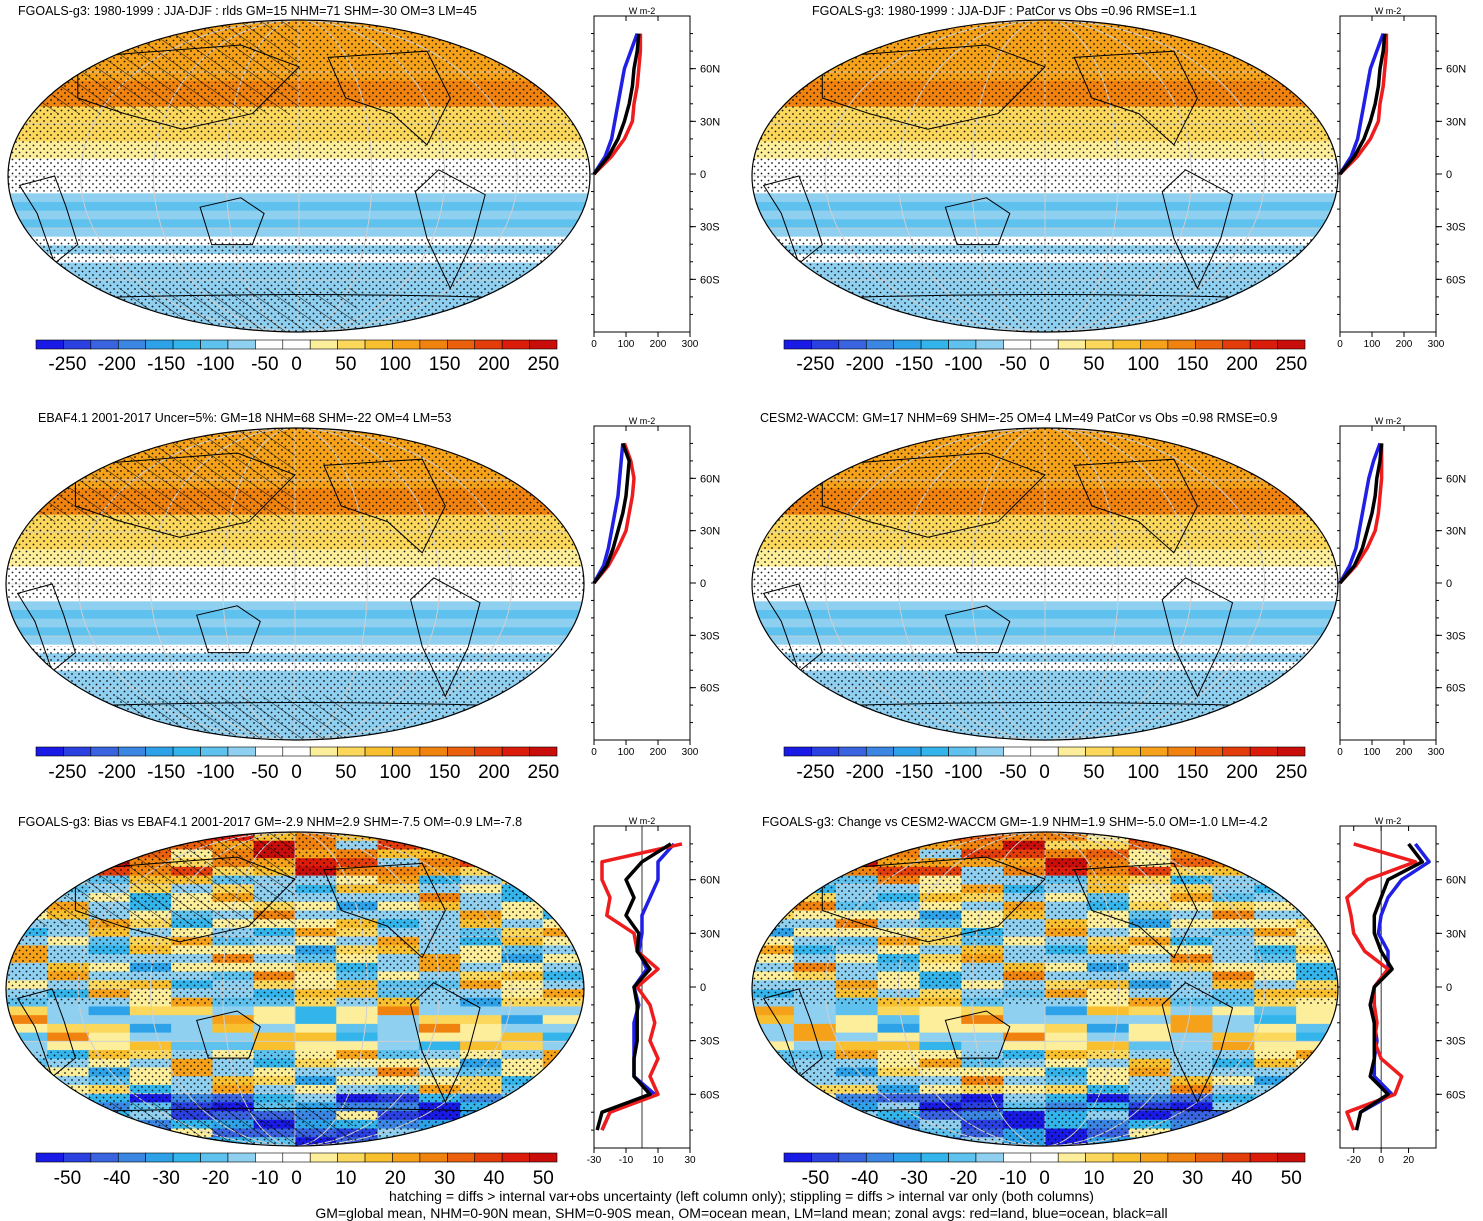 The width and height of the screenshot is (1483, 1221). I want to click on colorbar-5: -50 -40 -30 -20 -10 0 10 20 30 40 50, so click(296, 1170).